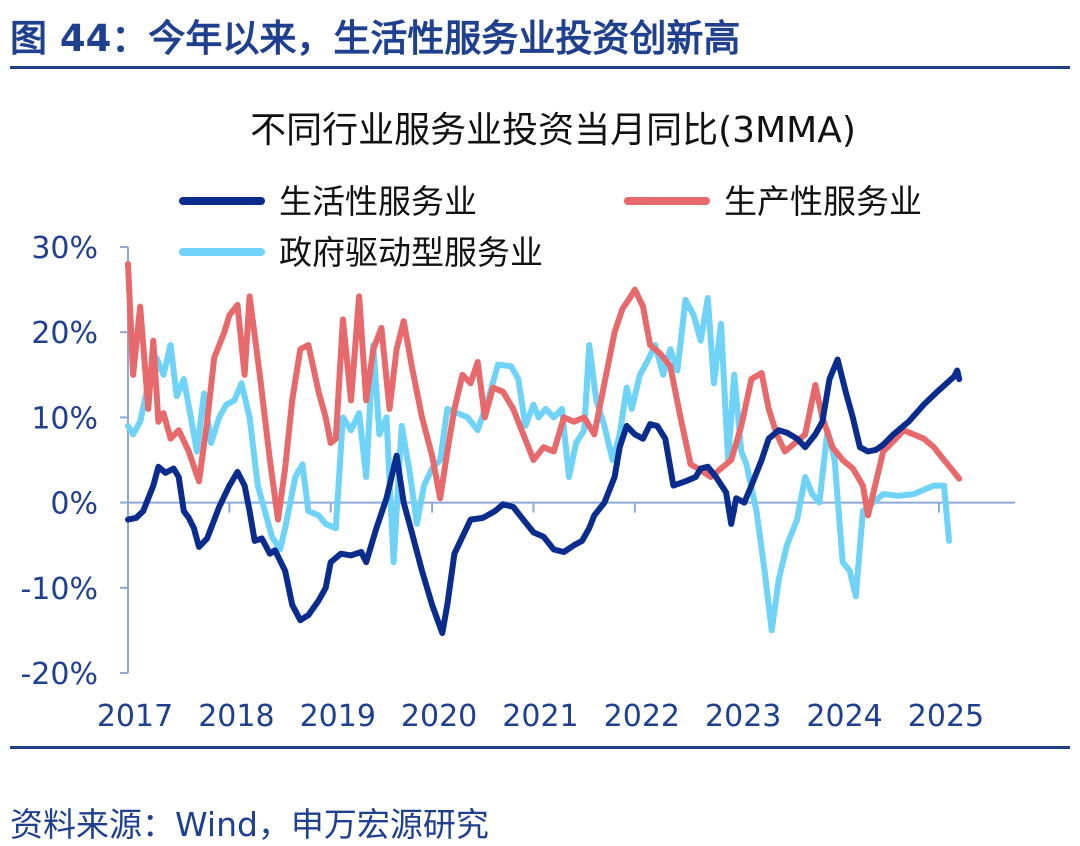 Image resolution: width=1080 pixels, height=846 pixels. I want to click on x-tick-label: 2023, so click(743, 716).